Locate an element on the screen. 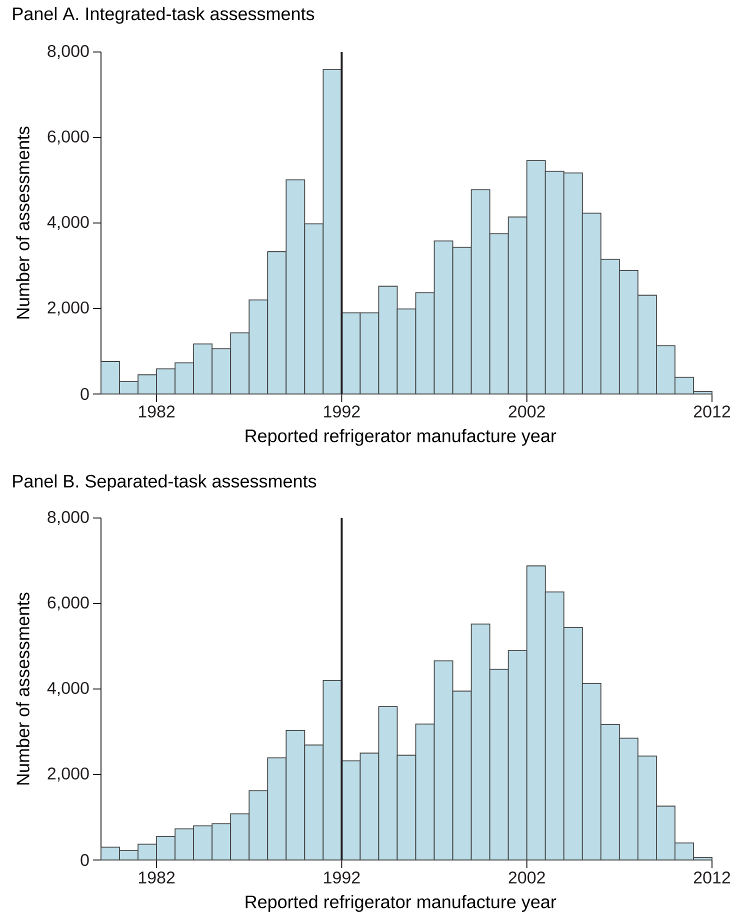 The image size is (731, 914). chart-title: Panel A. Integrated-task assessments is located at coordinates (163, 15).